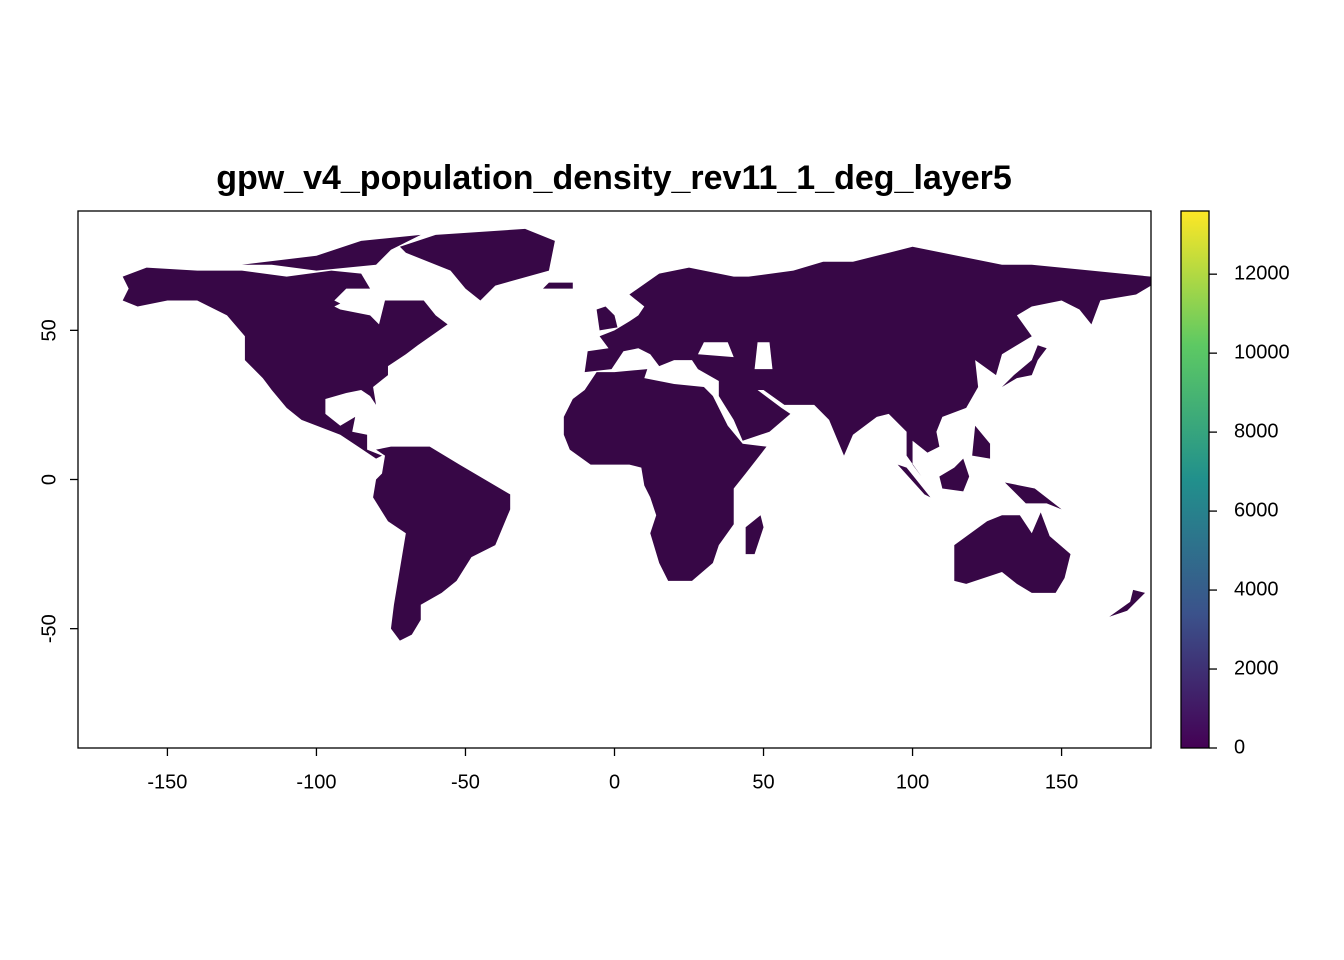 This screenshot has width=1344, height=960. I want to click on y-tick-label: 0, so click(49, 479).